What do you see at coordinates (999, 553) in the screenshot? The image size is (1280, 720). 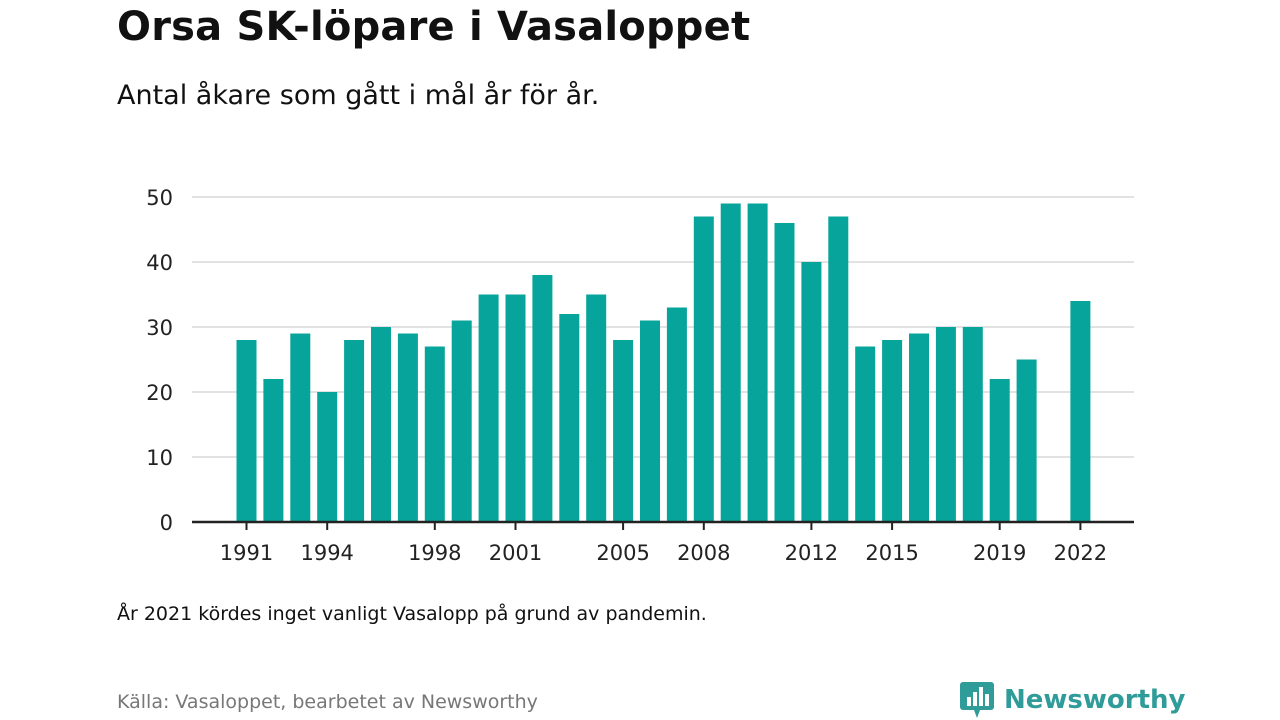 I see `x-tick-label: 2019` at bounding box center [999, 553].